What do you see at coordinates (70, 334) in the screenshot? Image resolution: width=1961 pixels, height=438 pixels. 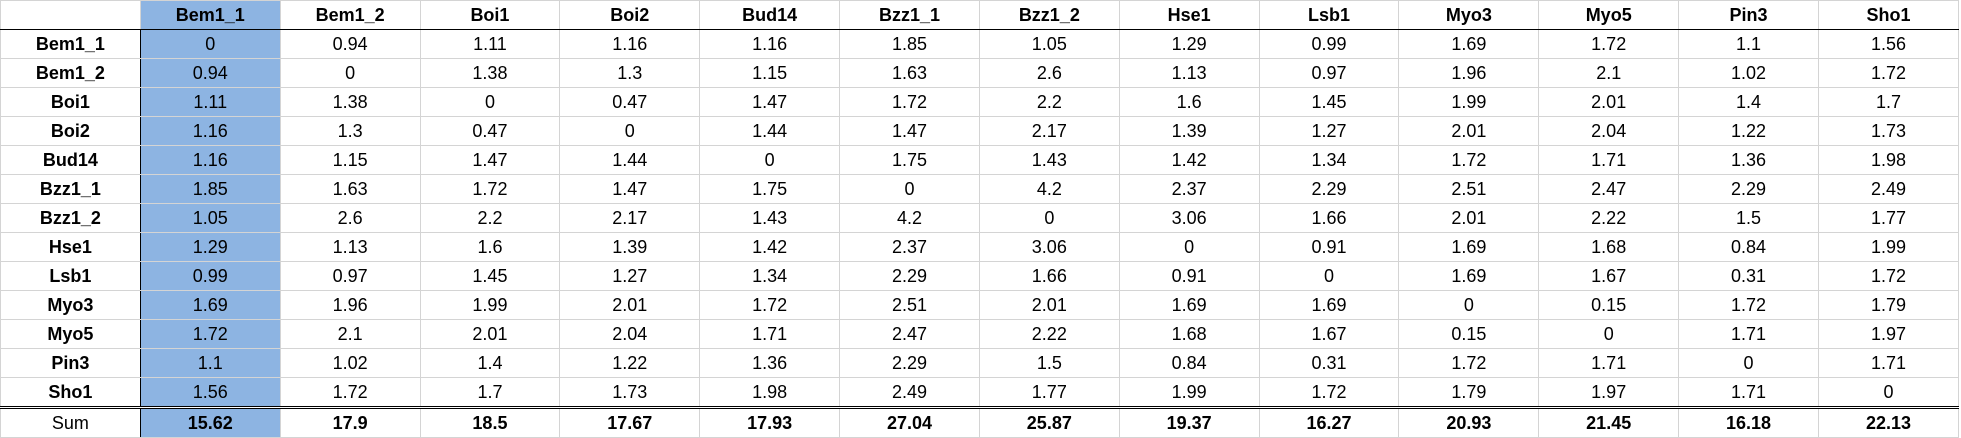 I see `row-label-cell: Myo5` at bounding box center [70, 334].